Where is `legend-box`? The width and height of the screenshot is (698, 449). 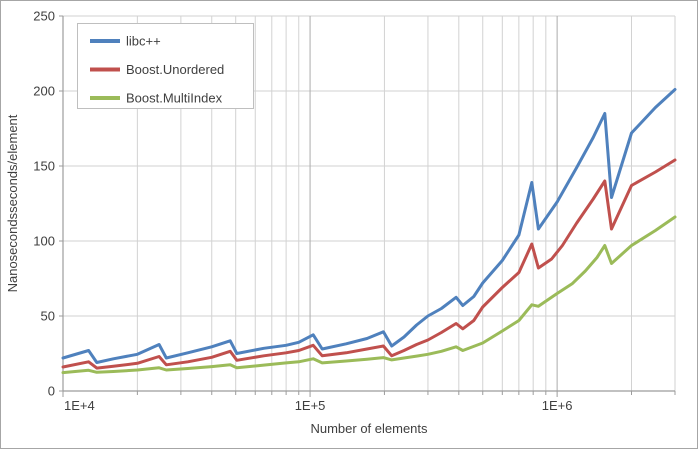 legend-box is located at coordinates (165, 66).